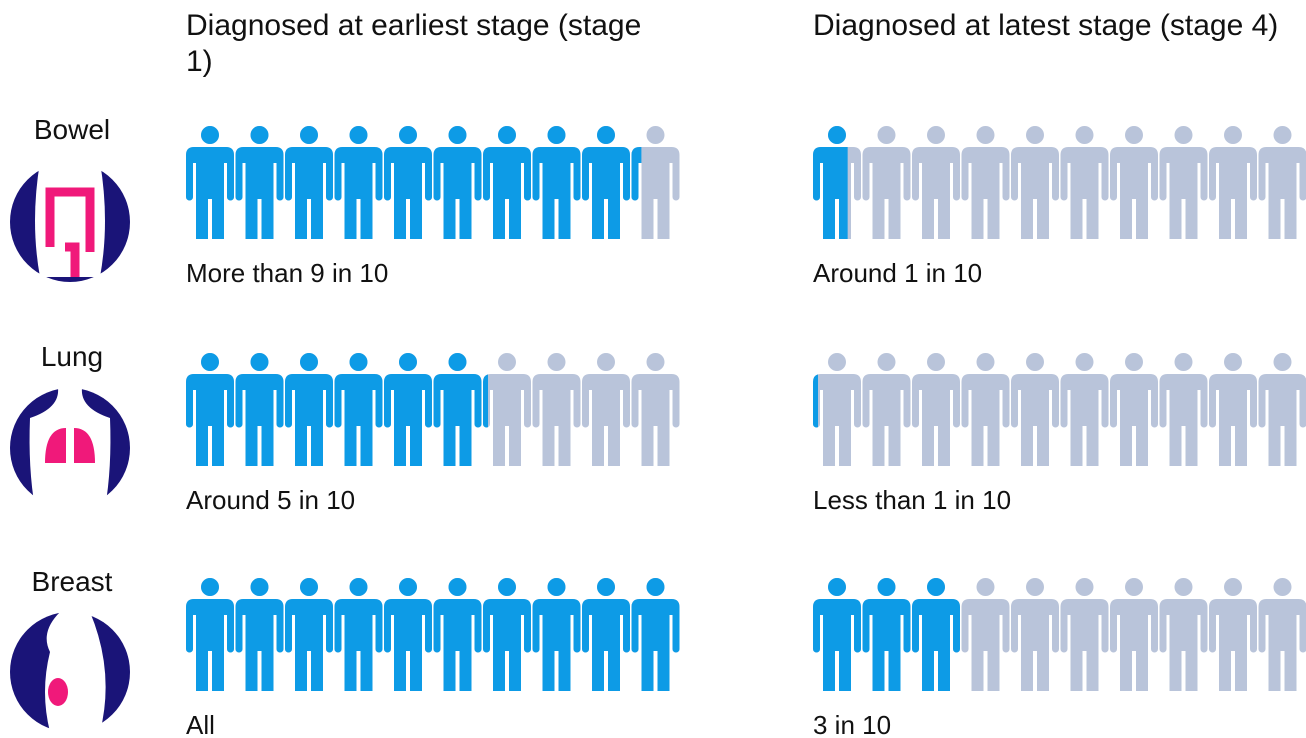  What do you see at coordinates (72, 581) in the screenshot?
I see `category-label: Breast` at bounding box center [72, 581].